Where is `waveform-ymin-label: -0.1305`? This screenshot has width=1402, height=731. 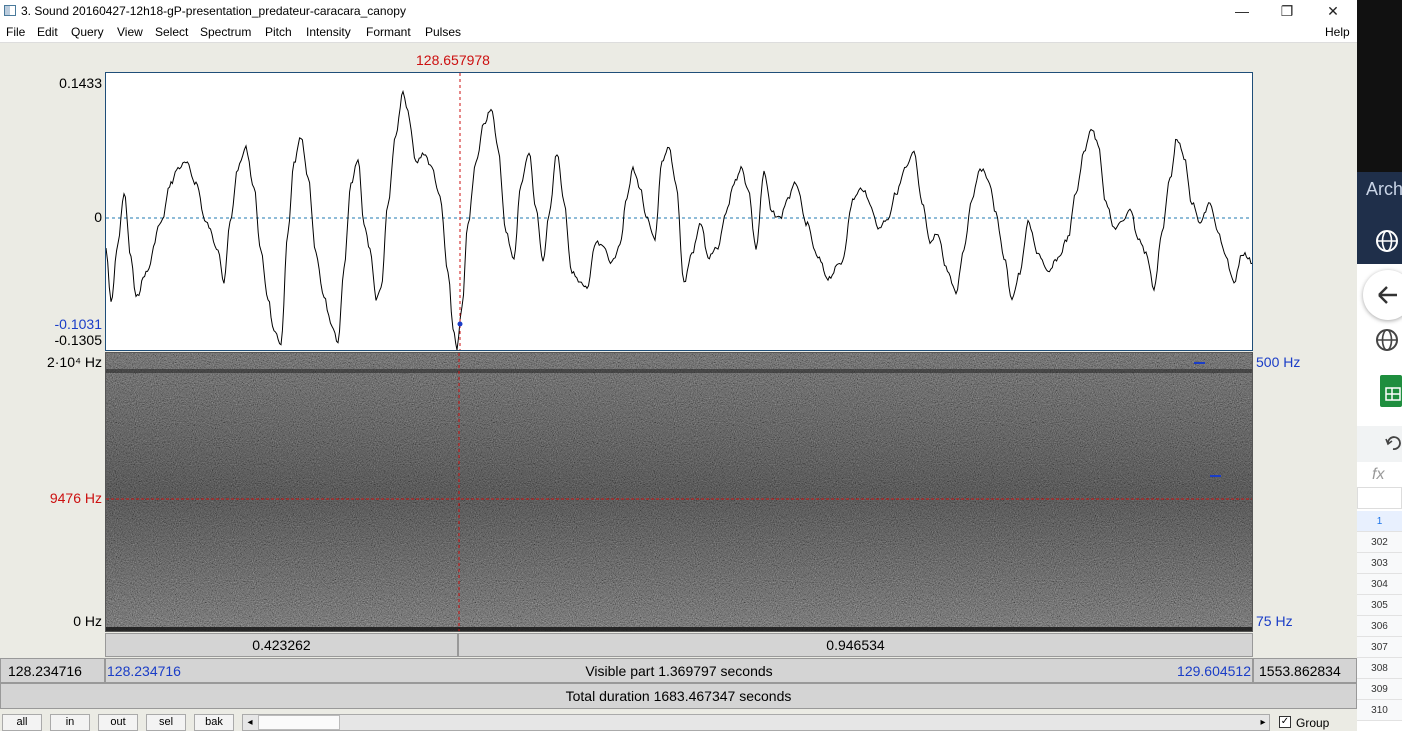
waveform-ymin-label: -0.1305 is located at coordinates (78, 340).